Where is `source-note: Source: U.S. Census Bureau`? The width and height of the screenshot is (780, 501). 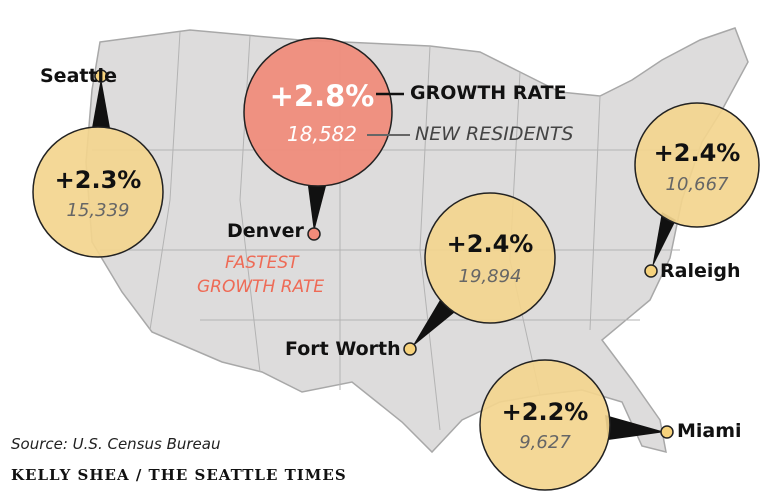 source-note: Source: U.S. Census Bureau is located at coordinates (116, 444).